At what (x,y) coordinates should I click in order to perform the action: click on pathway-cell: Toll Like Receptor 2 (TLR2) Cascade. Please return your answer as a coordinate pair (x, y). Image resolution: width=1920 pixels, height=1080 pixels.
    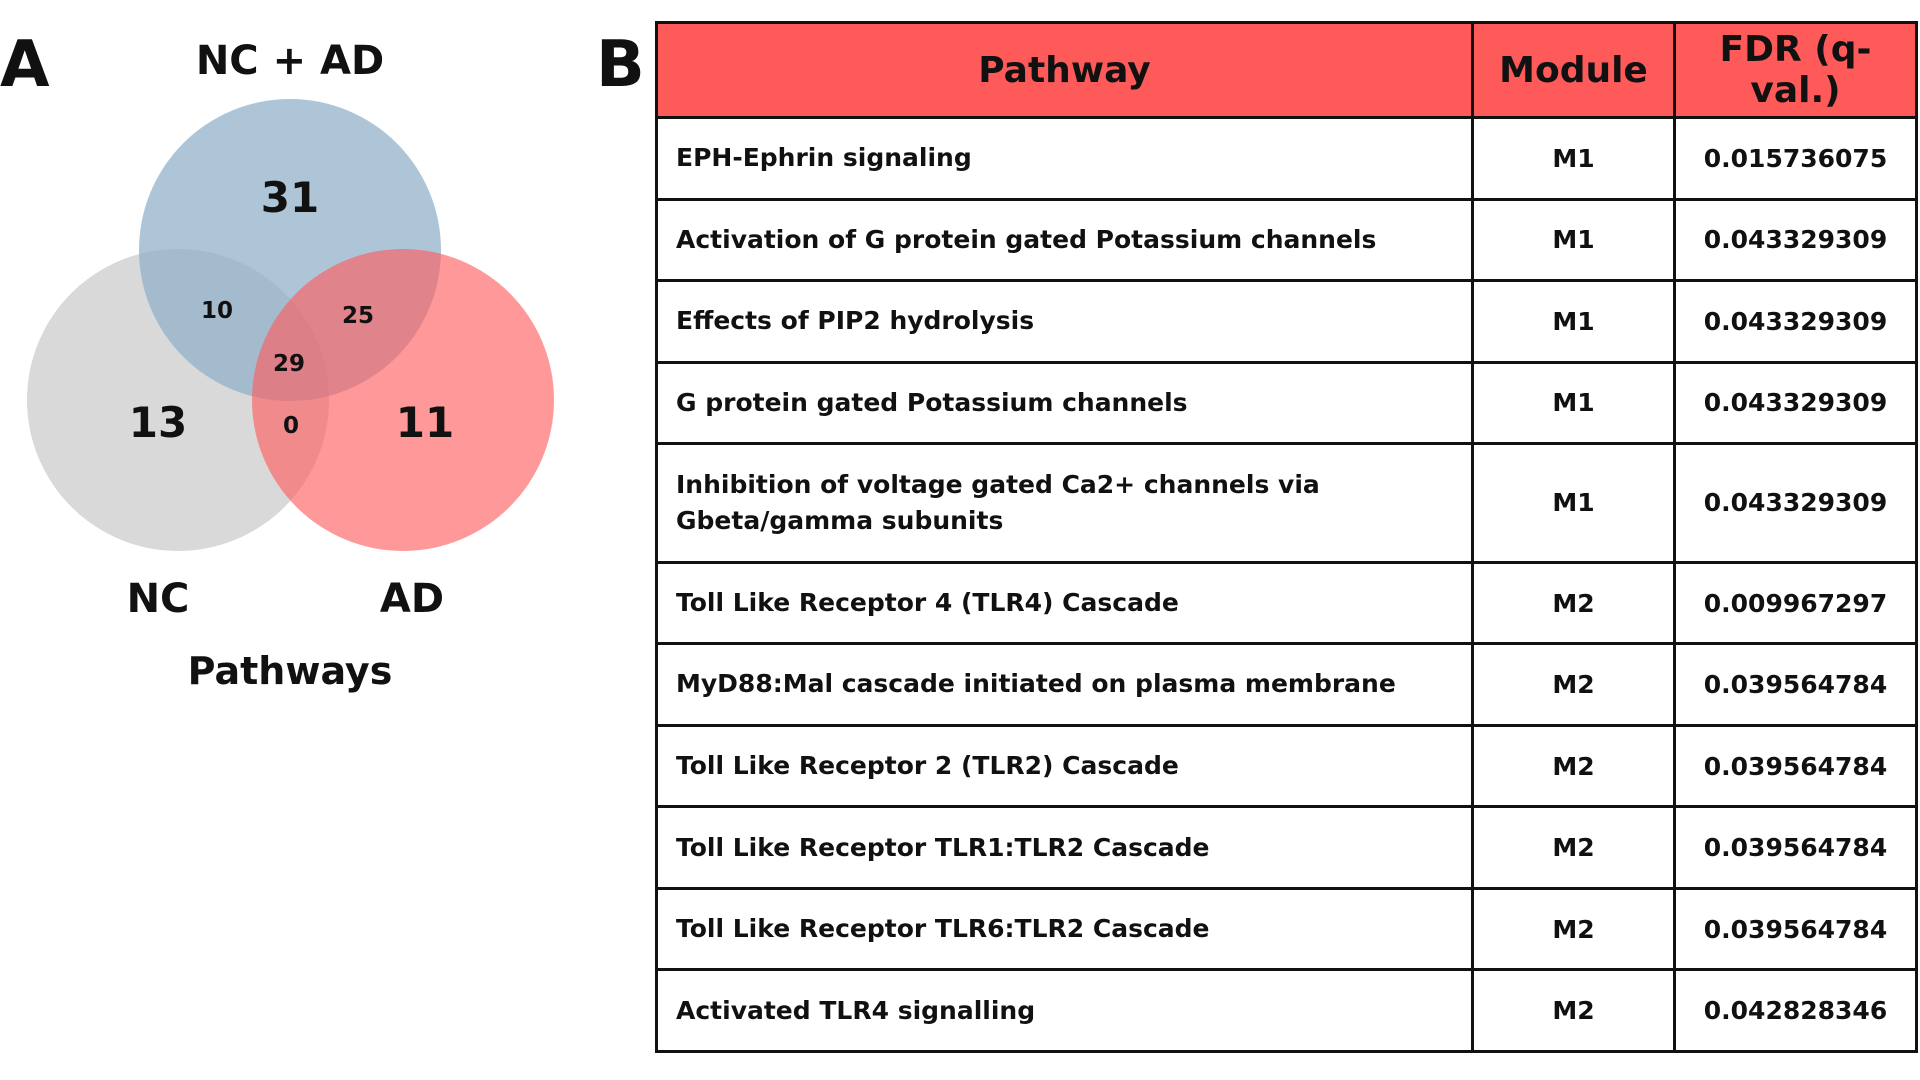
    Looking at the image, I should click on (1064, 766).